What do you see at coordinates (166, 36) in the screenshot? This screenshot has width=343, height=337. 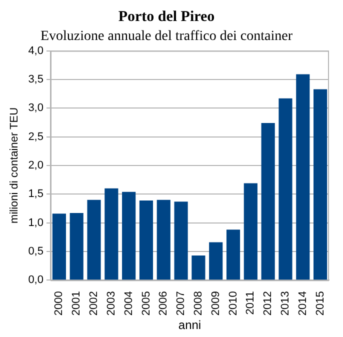 I see `chart-subtitle: Evoluzione annuale del traffico dei container` at bounding box center [166, 36].